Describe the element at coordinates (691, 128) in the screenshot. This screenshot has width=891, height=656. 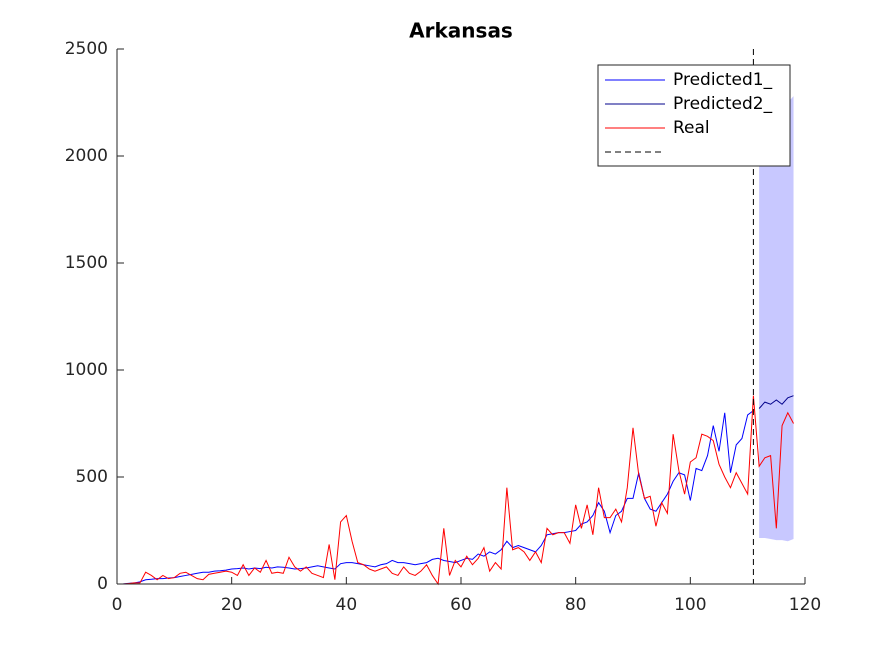
I see `legend-label: Real` at that location.